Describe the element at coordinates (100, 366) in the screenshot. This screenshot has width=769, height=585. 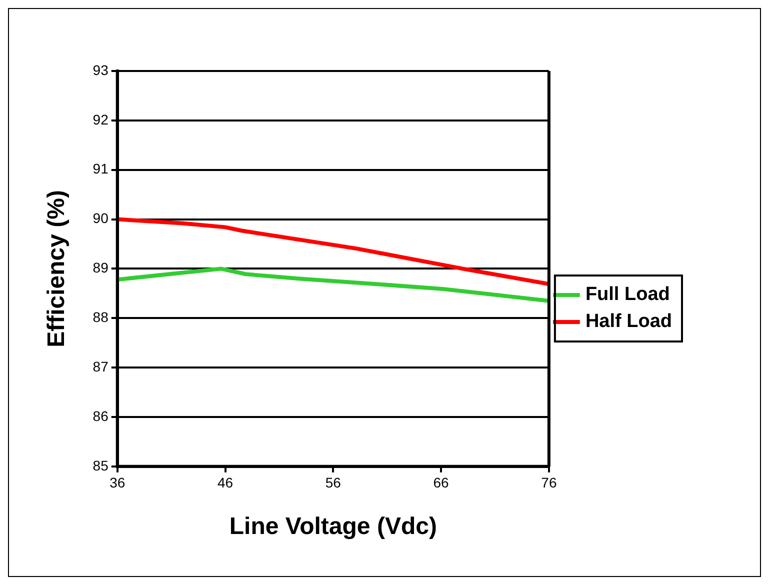
I see `y-tick-label: 87` at that location.